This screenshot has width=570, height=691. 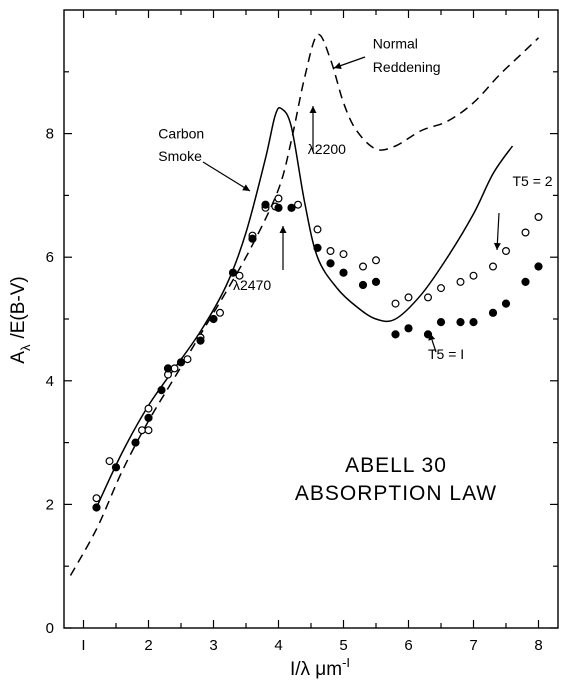 What do you see at coordinates (396, 465) in the screenshot?
I see `chart-title: ABELL 30` at bounding box center [396, 465].